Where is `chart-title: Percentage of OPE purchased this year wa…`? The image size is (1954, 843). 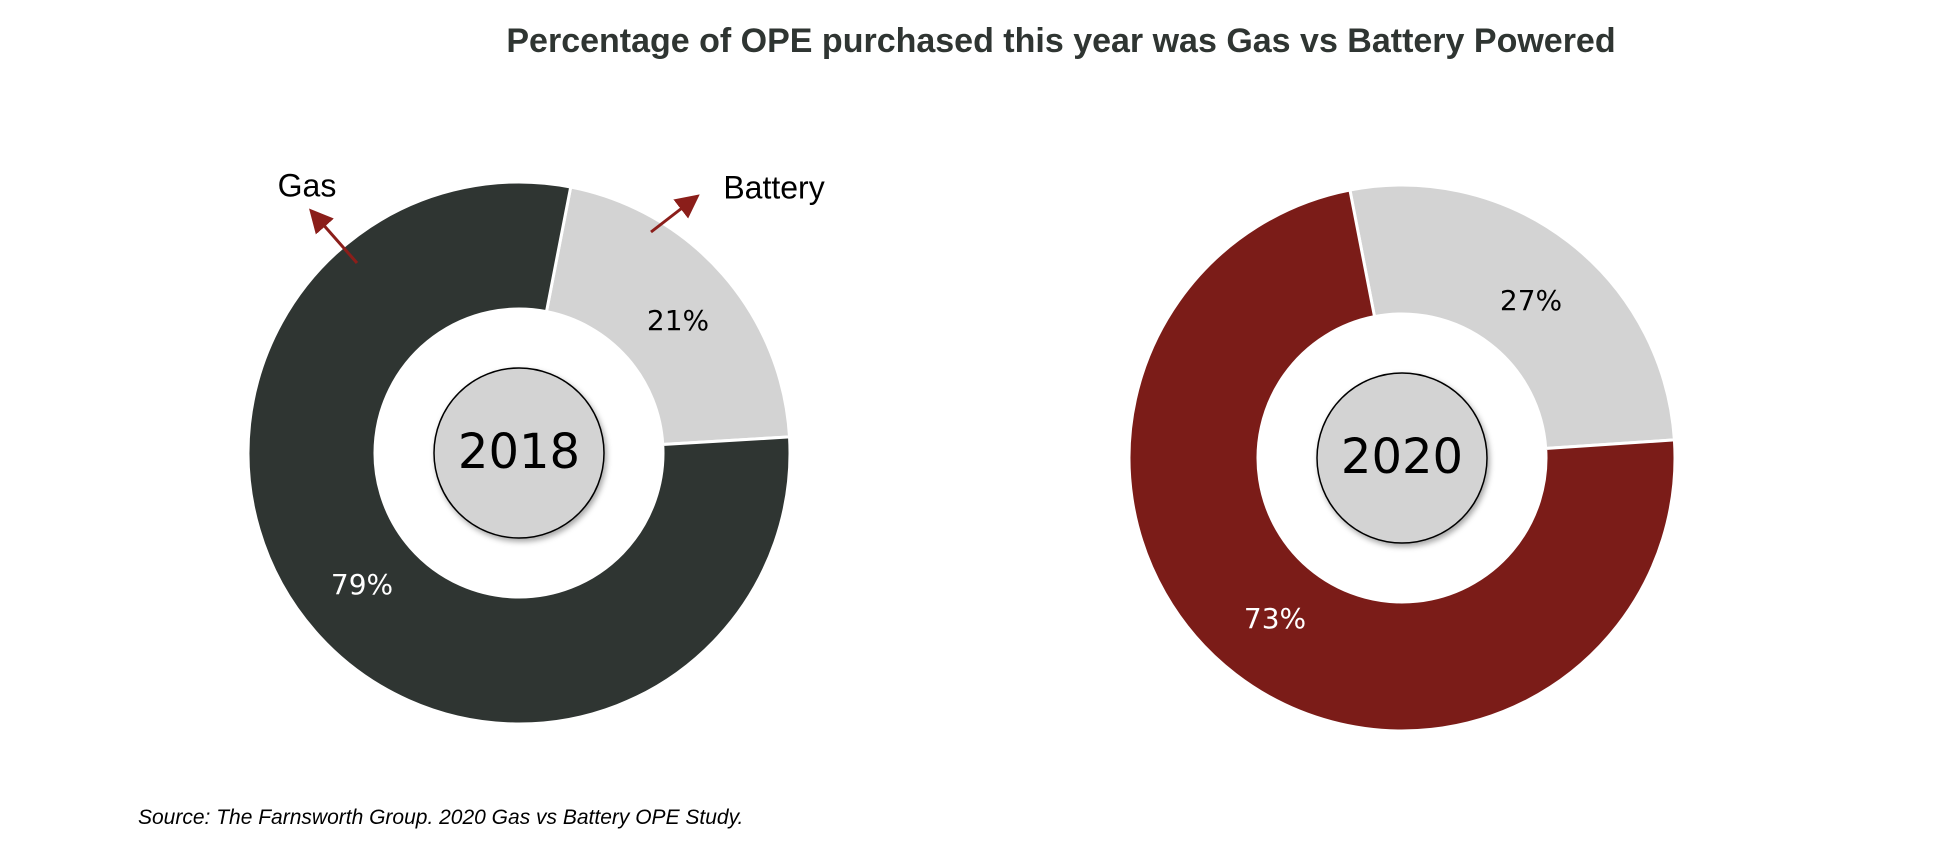 chart-title: Percentage of OPE purchased this year wa… is located at coordinates (1061, 41).